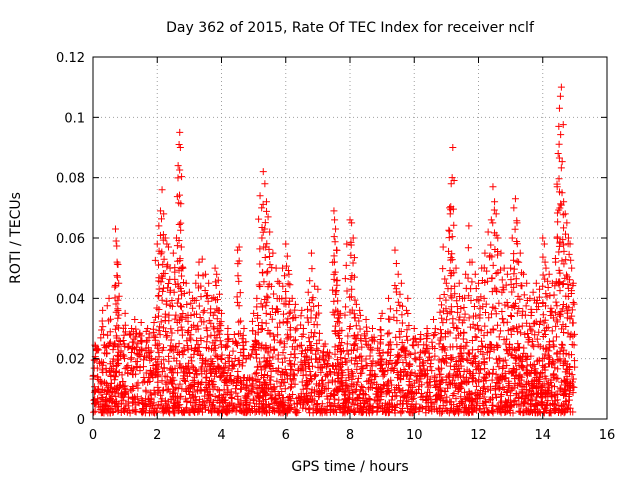  Describe the element at coordinates (286, 435) in the screenshot. I see `x-tick-label: 6` at that location.